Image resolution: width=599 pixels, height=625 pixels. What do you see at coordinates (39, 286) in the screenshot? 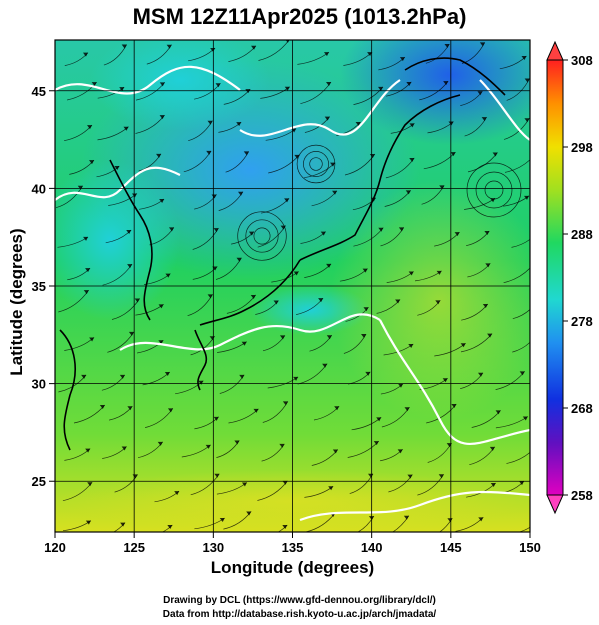
I see `y-tick-label: 35` at bounding box center [39, 286].